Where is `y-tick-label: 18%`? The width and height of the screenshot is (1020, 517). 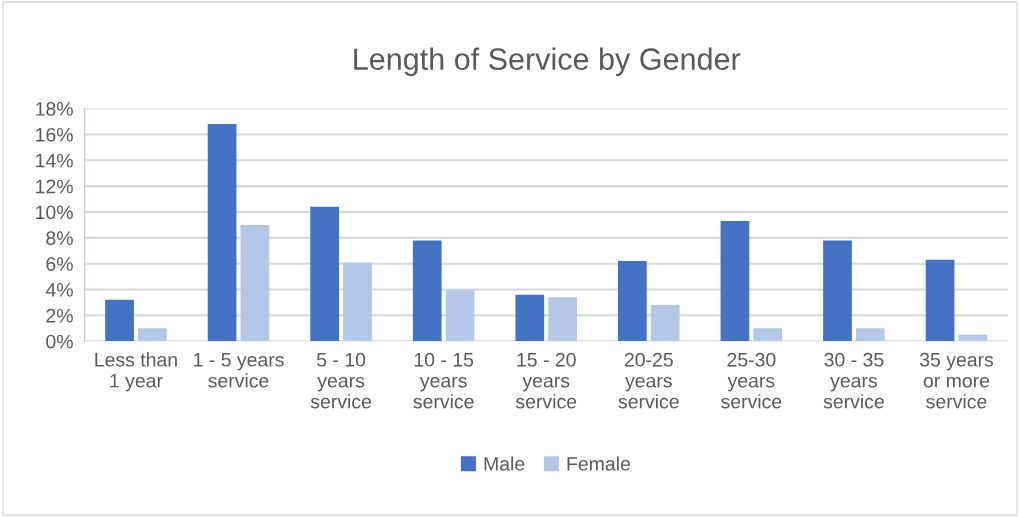
y-tick-label: 18% is located at coordinates (54, 109).